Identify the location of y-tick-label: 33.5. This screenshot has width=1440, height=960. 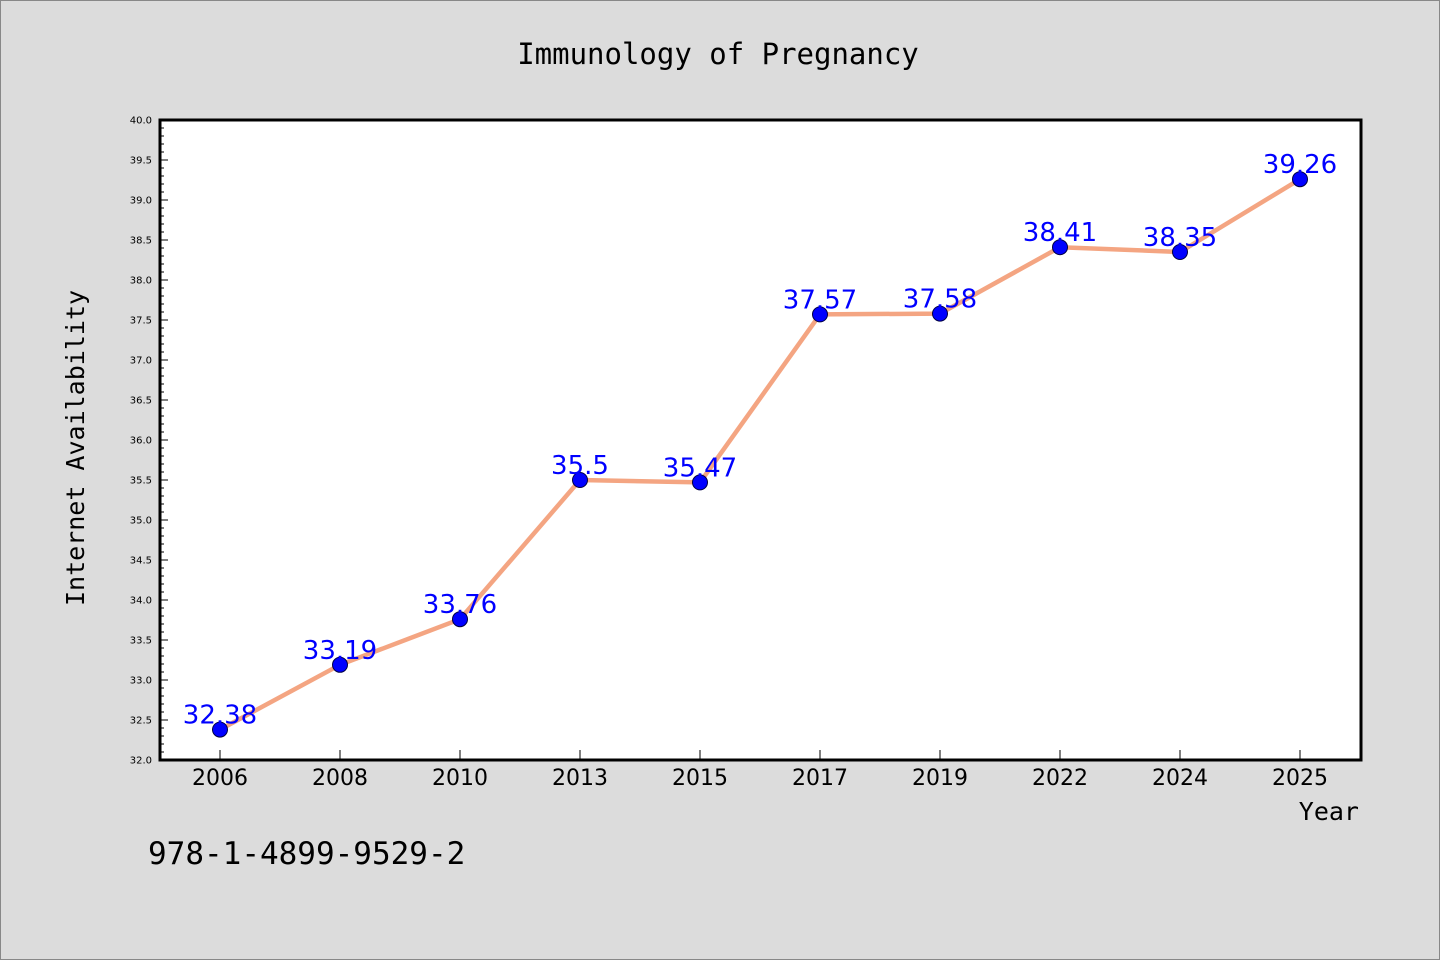
(141, 641).